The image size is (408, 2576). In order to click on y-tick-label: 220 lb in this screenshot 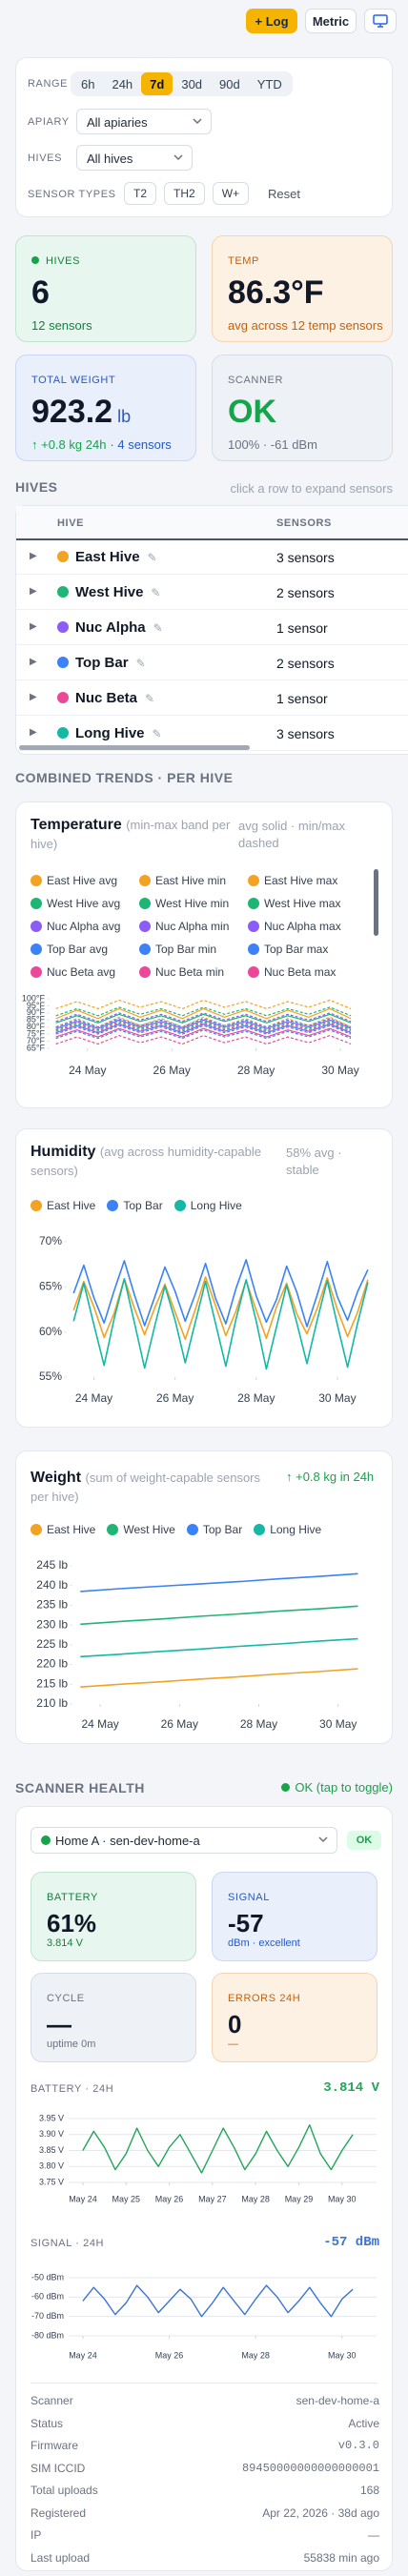, I will do `click(52, 1664)`.